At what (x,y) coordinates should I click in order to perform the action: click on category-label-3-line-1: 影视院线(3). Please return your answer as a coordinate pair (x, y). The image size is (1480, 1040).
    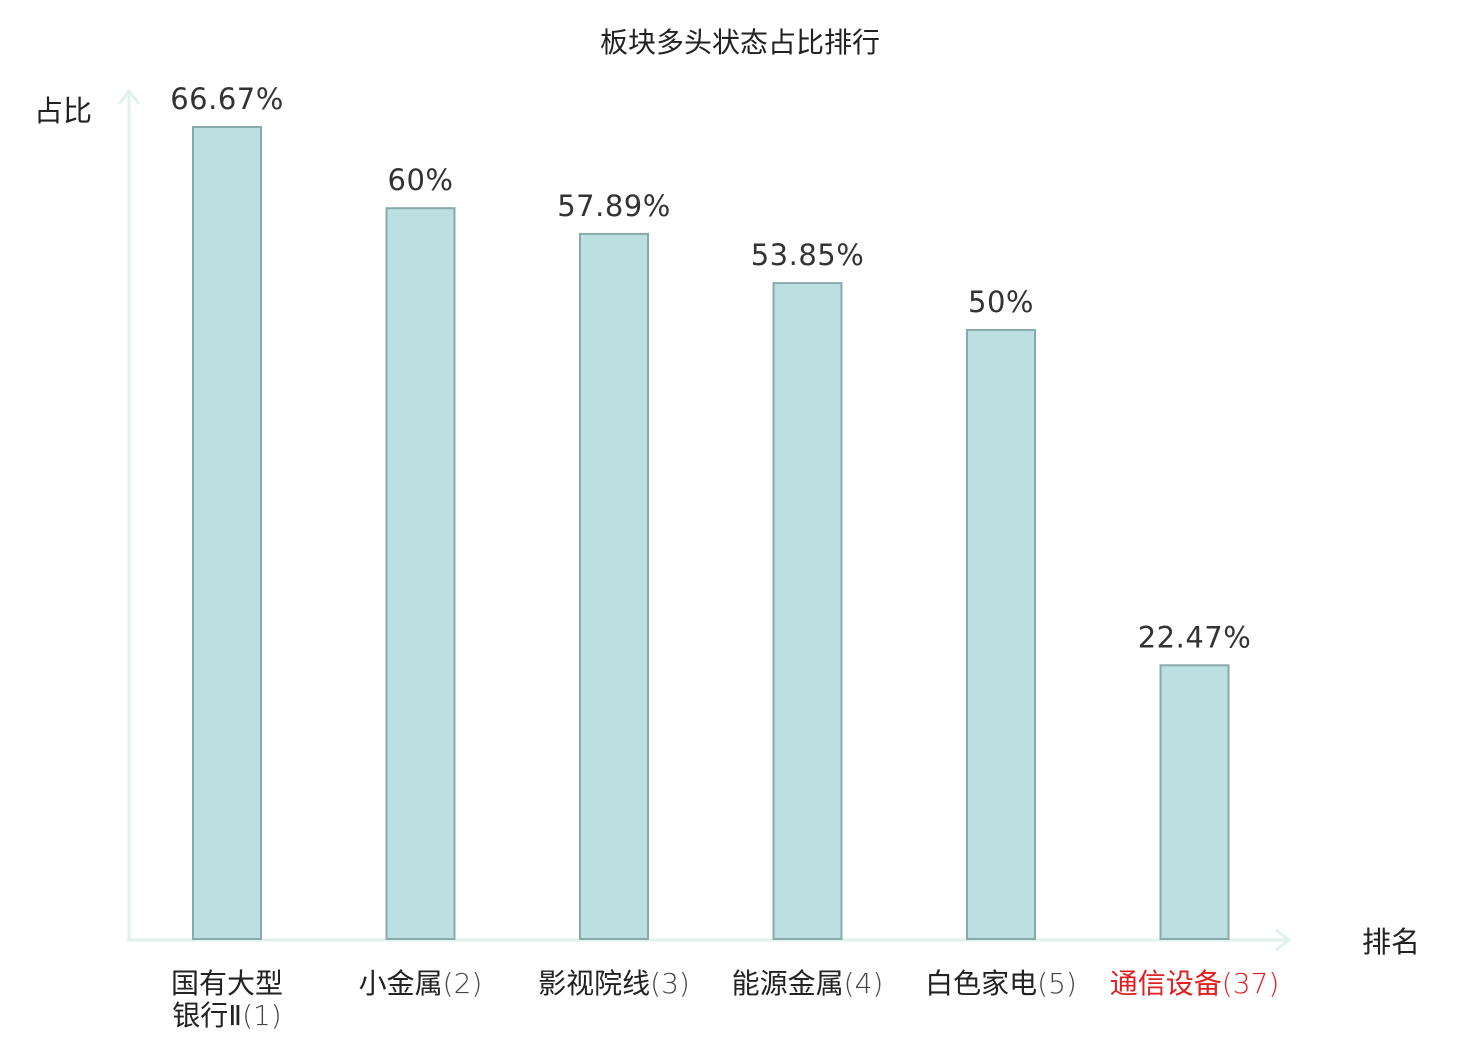
    Looking at the image, I should click on (614, 983).